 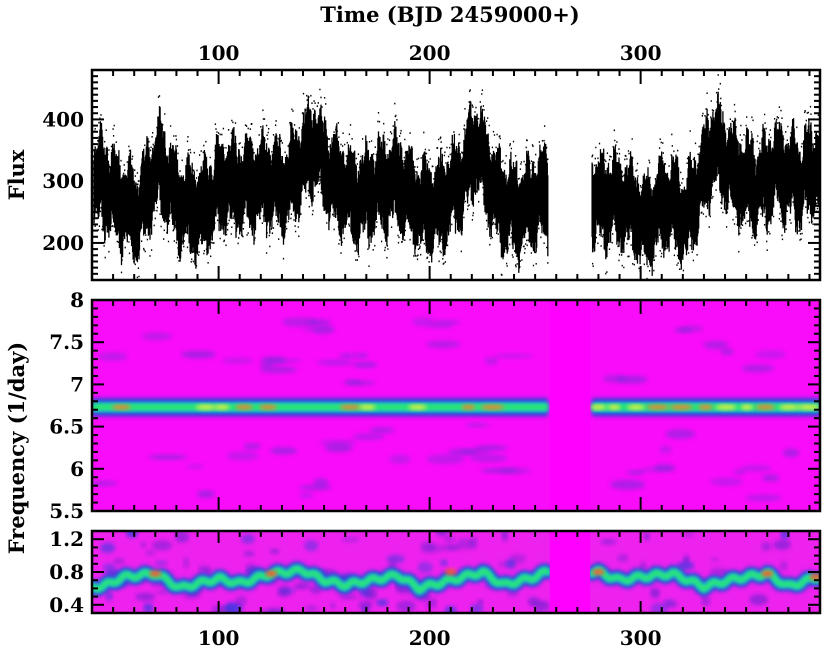 What do you see at coordinates (66, 605) in the screenshot?
I see `y-tick-label: 0.4` at bounding box center [66, 605].